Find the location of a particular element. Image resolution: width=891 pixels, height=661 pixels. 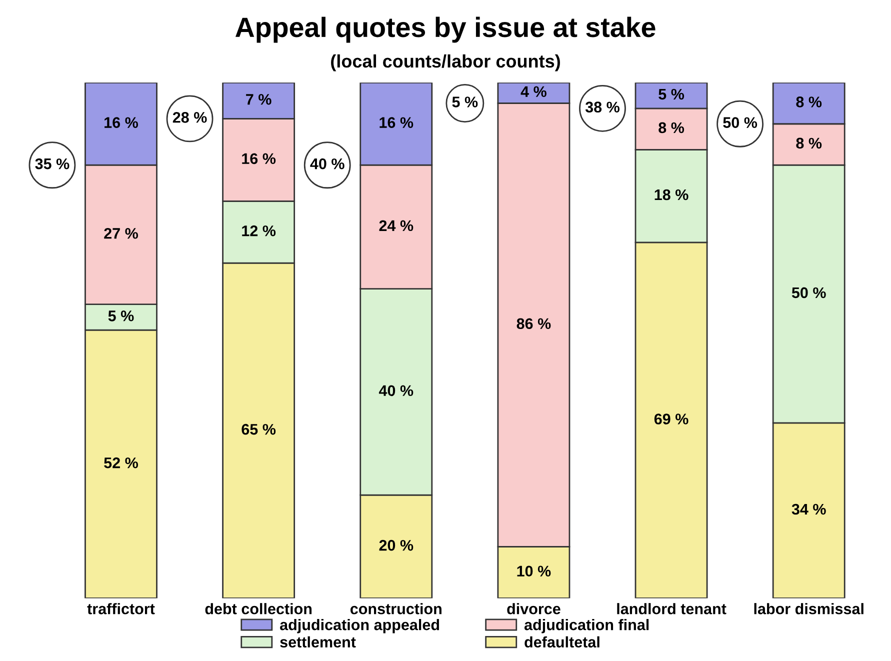

data-label: 10 % is located at coordinates (534, 571).